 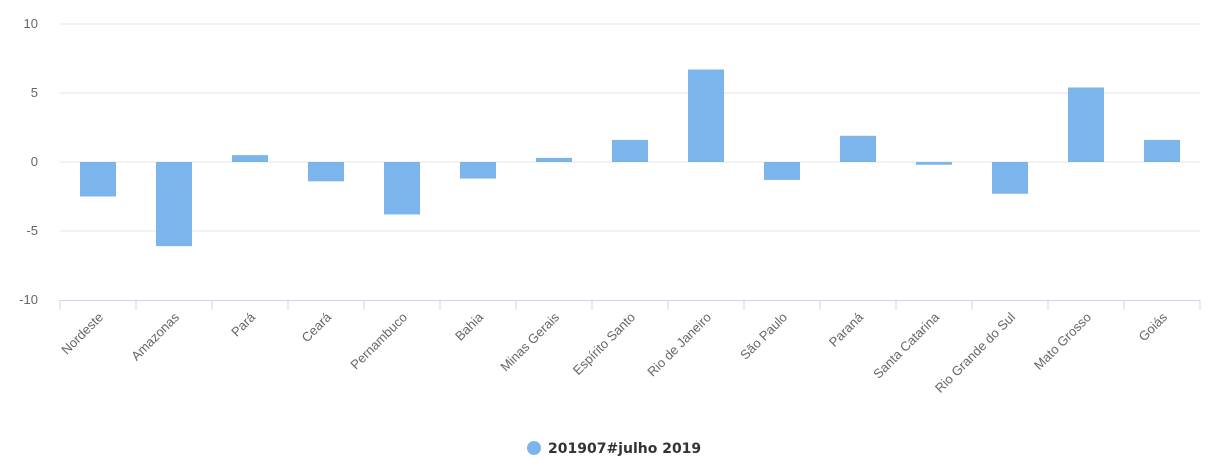 I want to click on x-category-label: Amazonas, so click(x=155, y=336).